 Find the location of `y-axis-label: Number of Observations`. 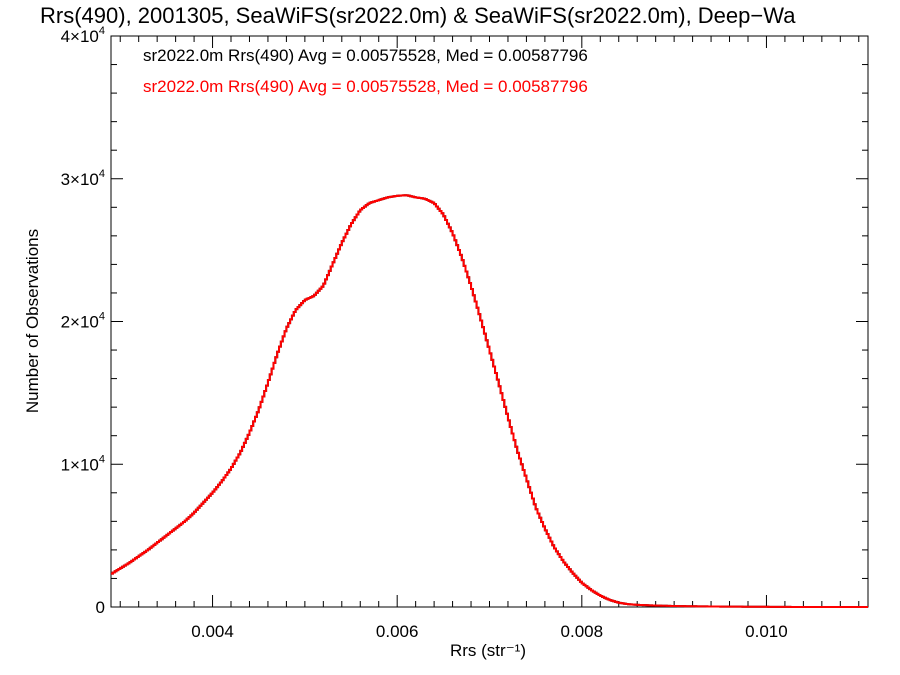

y-axis-label: Number of Observations is located at coordinates (32, 321).